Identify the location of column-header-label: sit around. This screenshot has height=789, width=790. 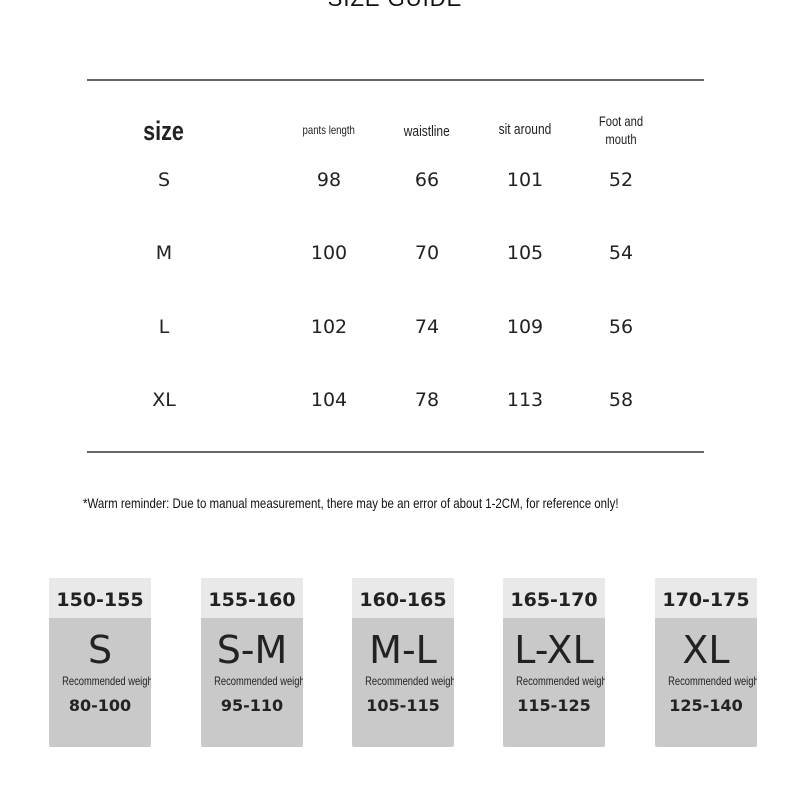
(525, 129).